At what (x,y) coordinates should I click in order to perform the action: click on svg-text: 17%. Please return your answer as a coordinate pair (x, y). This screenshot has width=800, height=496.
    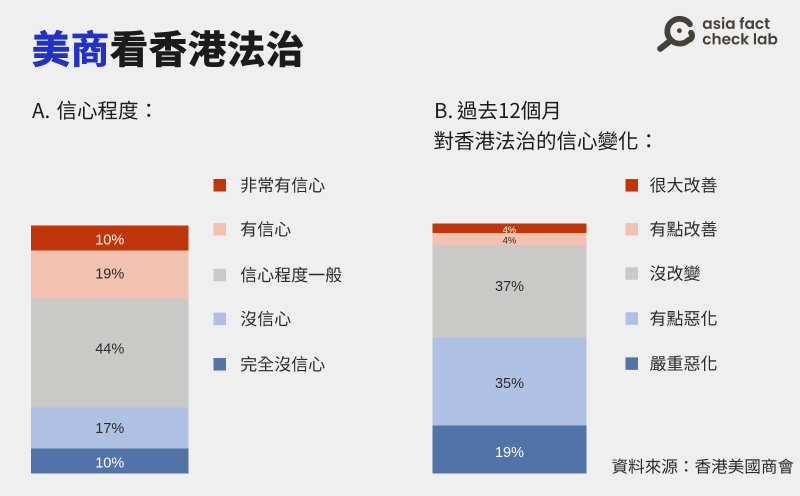
    Looking at the image, I should click on (109, 429).